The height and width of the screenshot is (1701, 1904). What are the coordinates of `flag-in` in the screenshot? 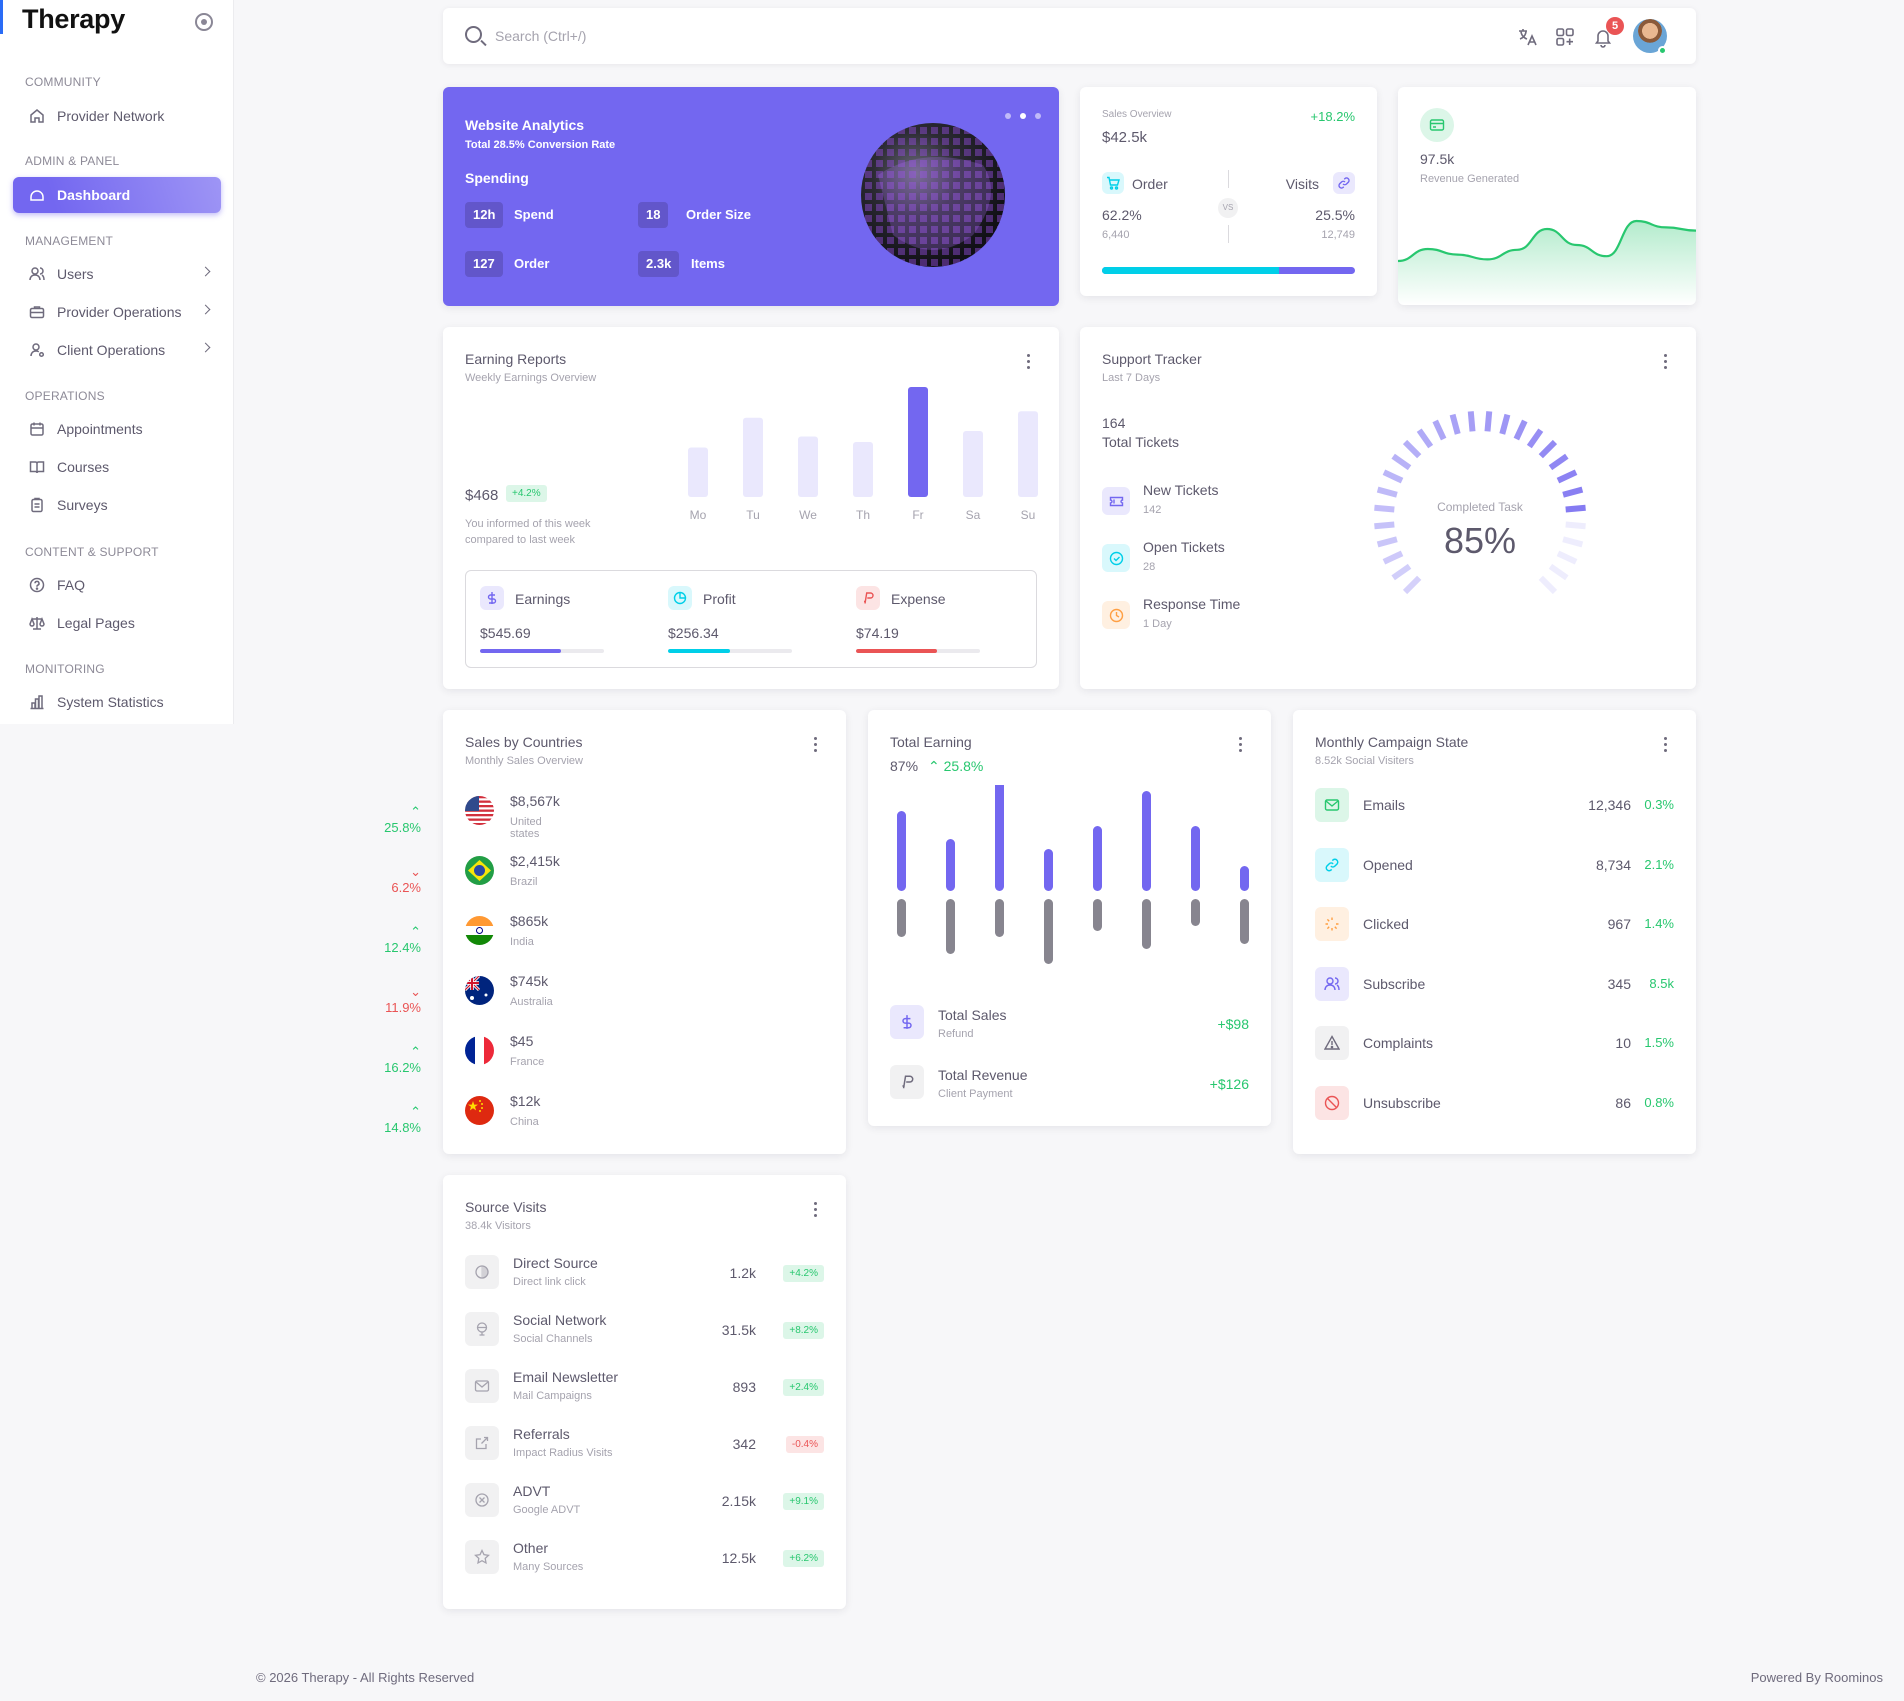 It's located at (479, 930).